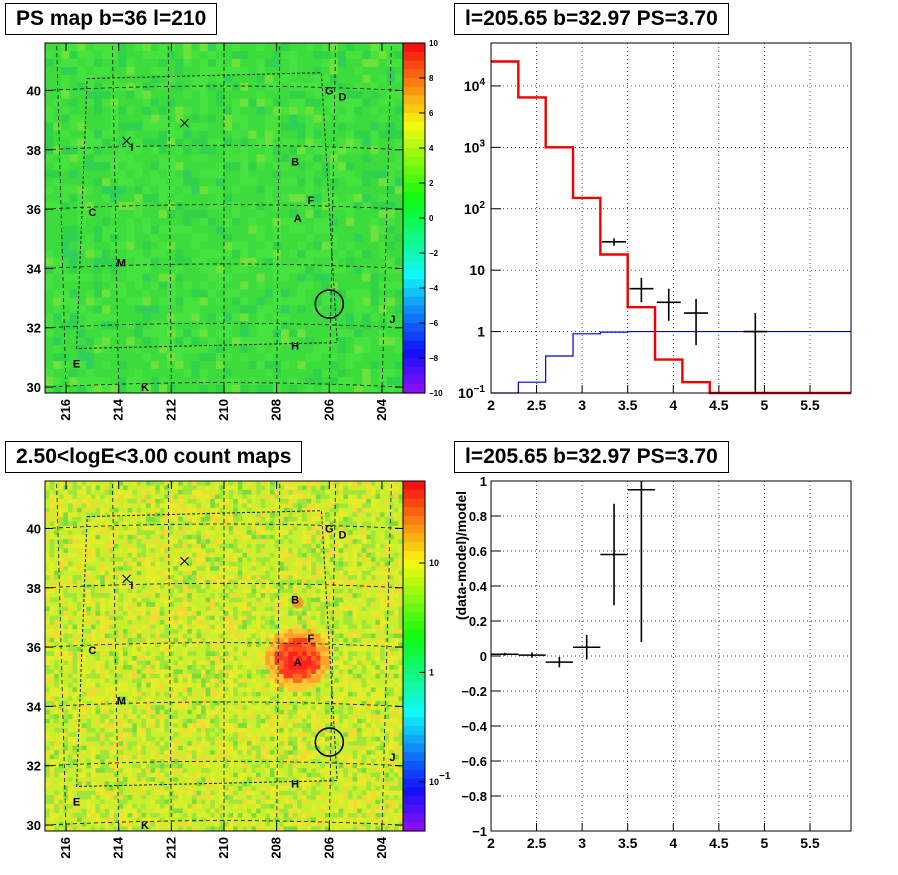  I want to click on ps-map-colorbar-cell, so click(414, 83).